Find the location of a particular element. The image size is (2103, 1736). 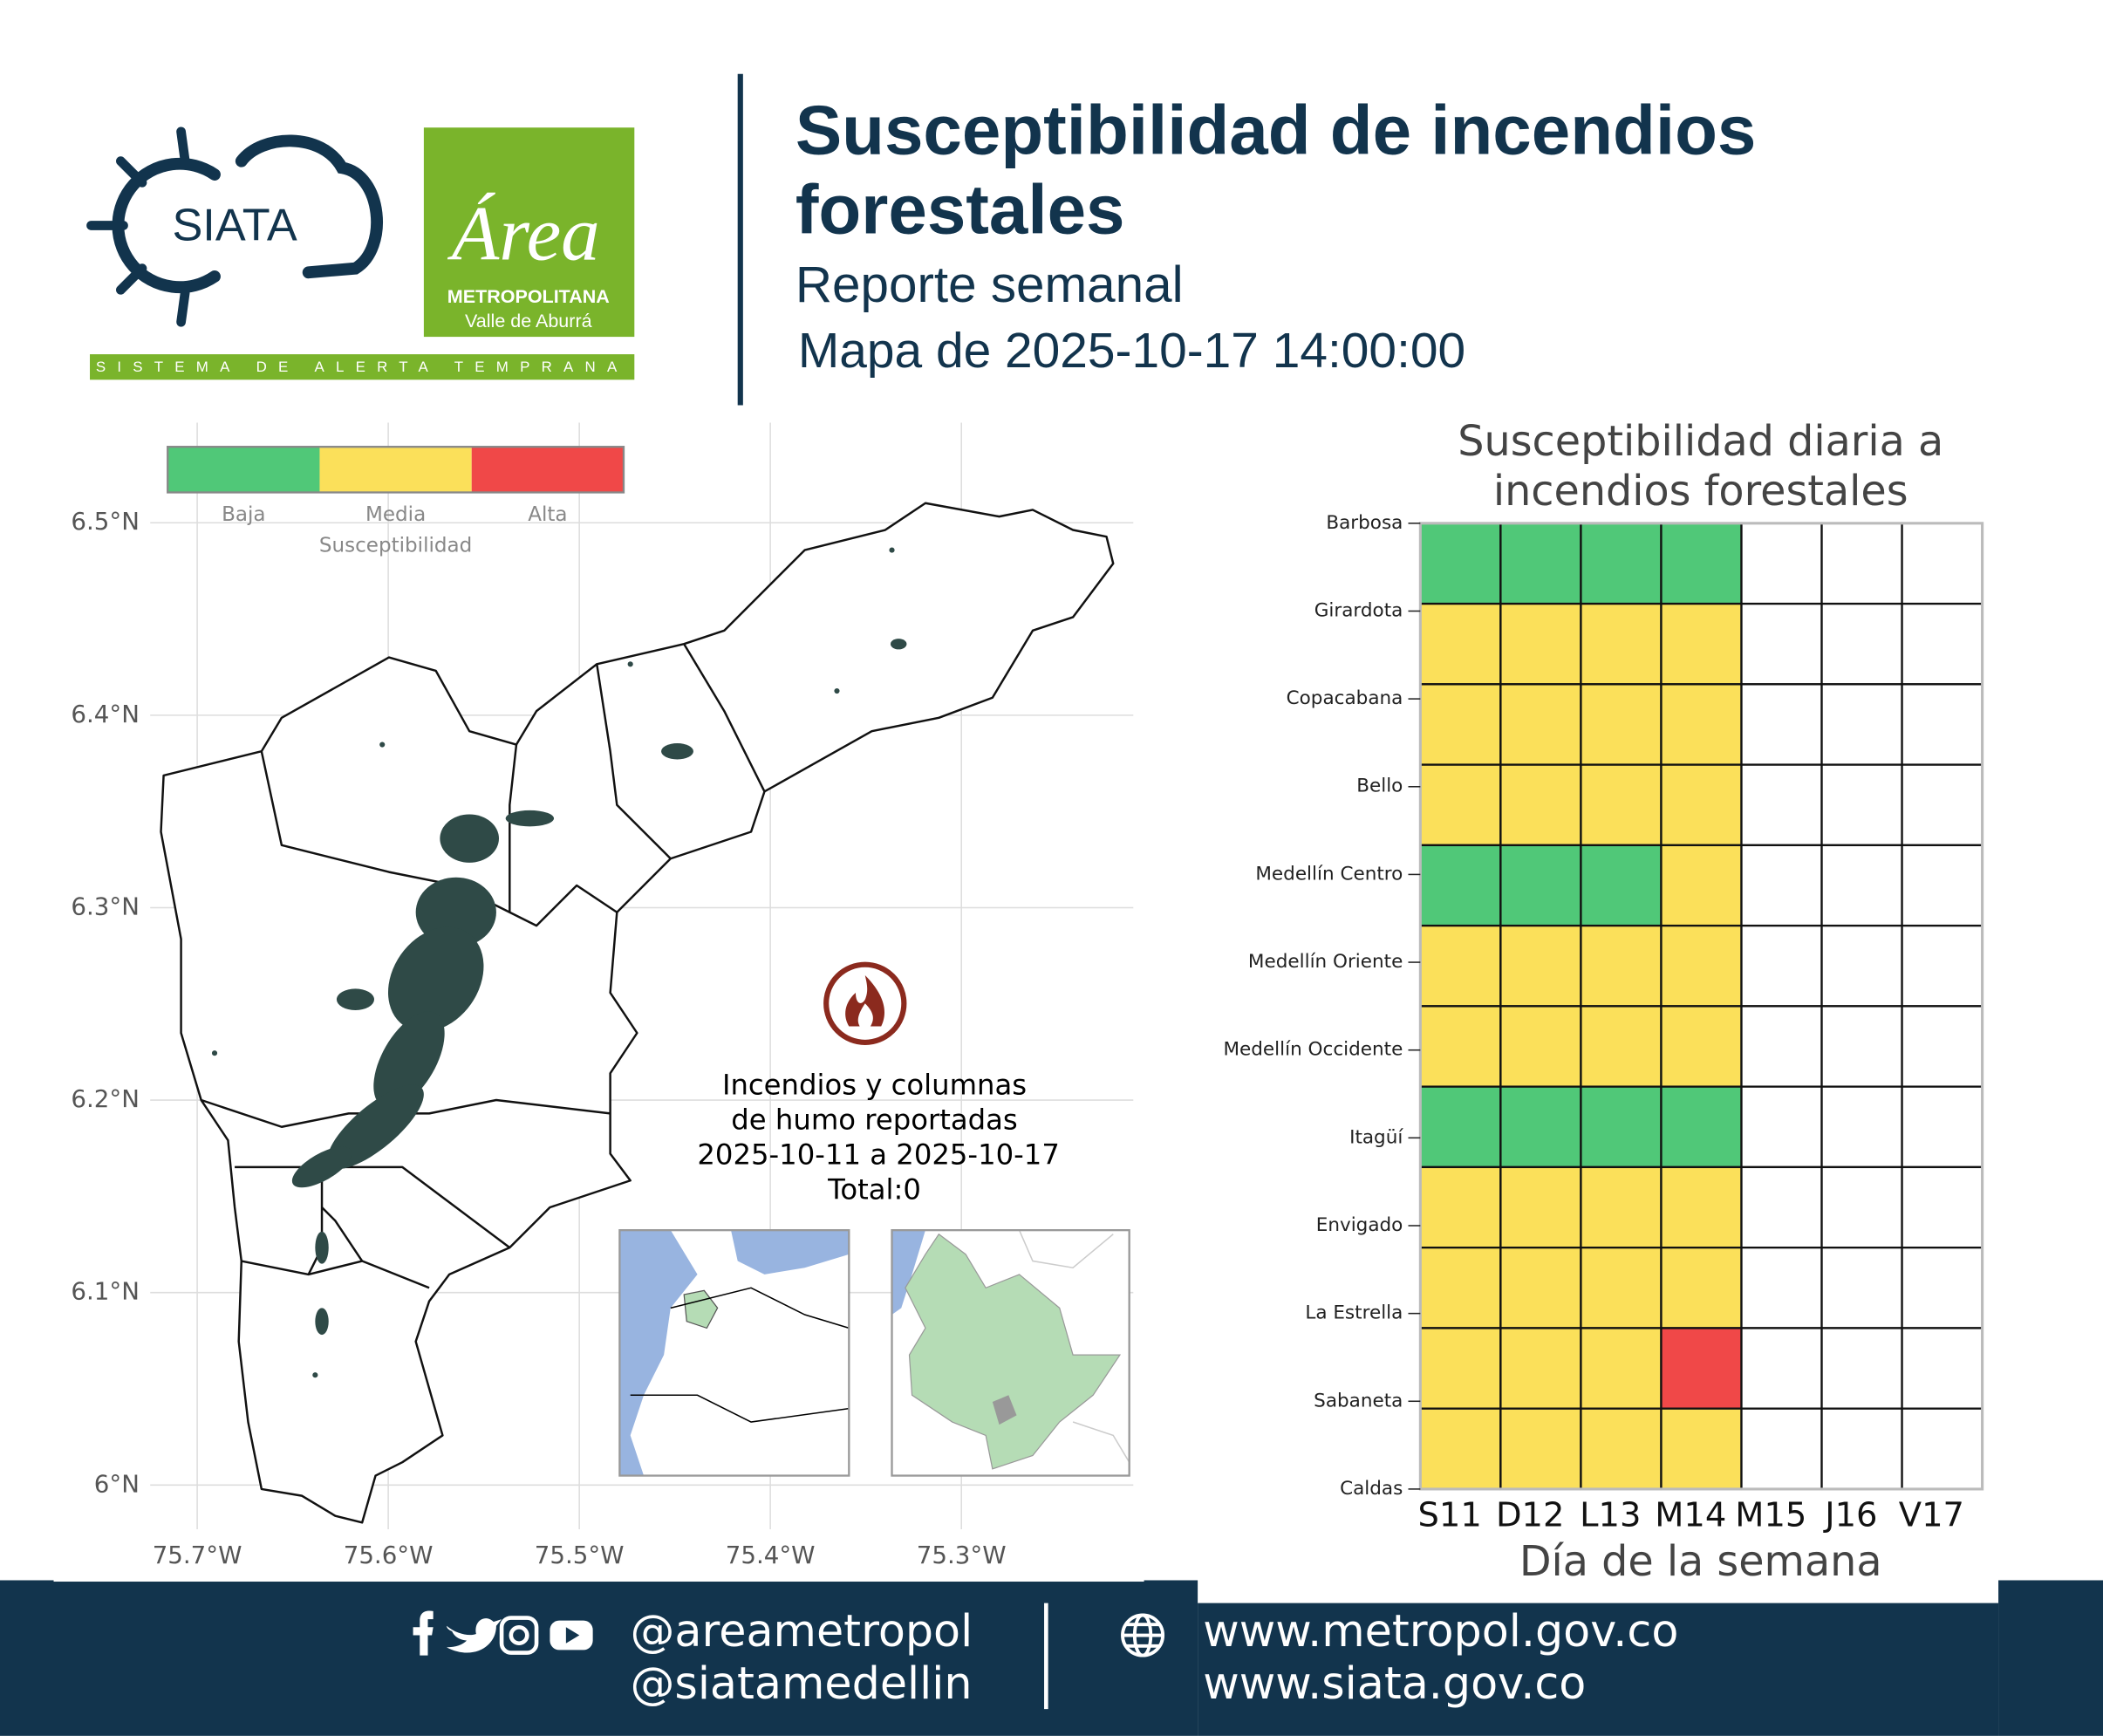

social-handle: @siatamedellin is located at coordinates (802, 1683).